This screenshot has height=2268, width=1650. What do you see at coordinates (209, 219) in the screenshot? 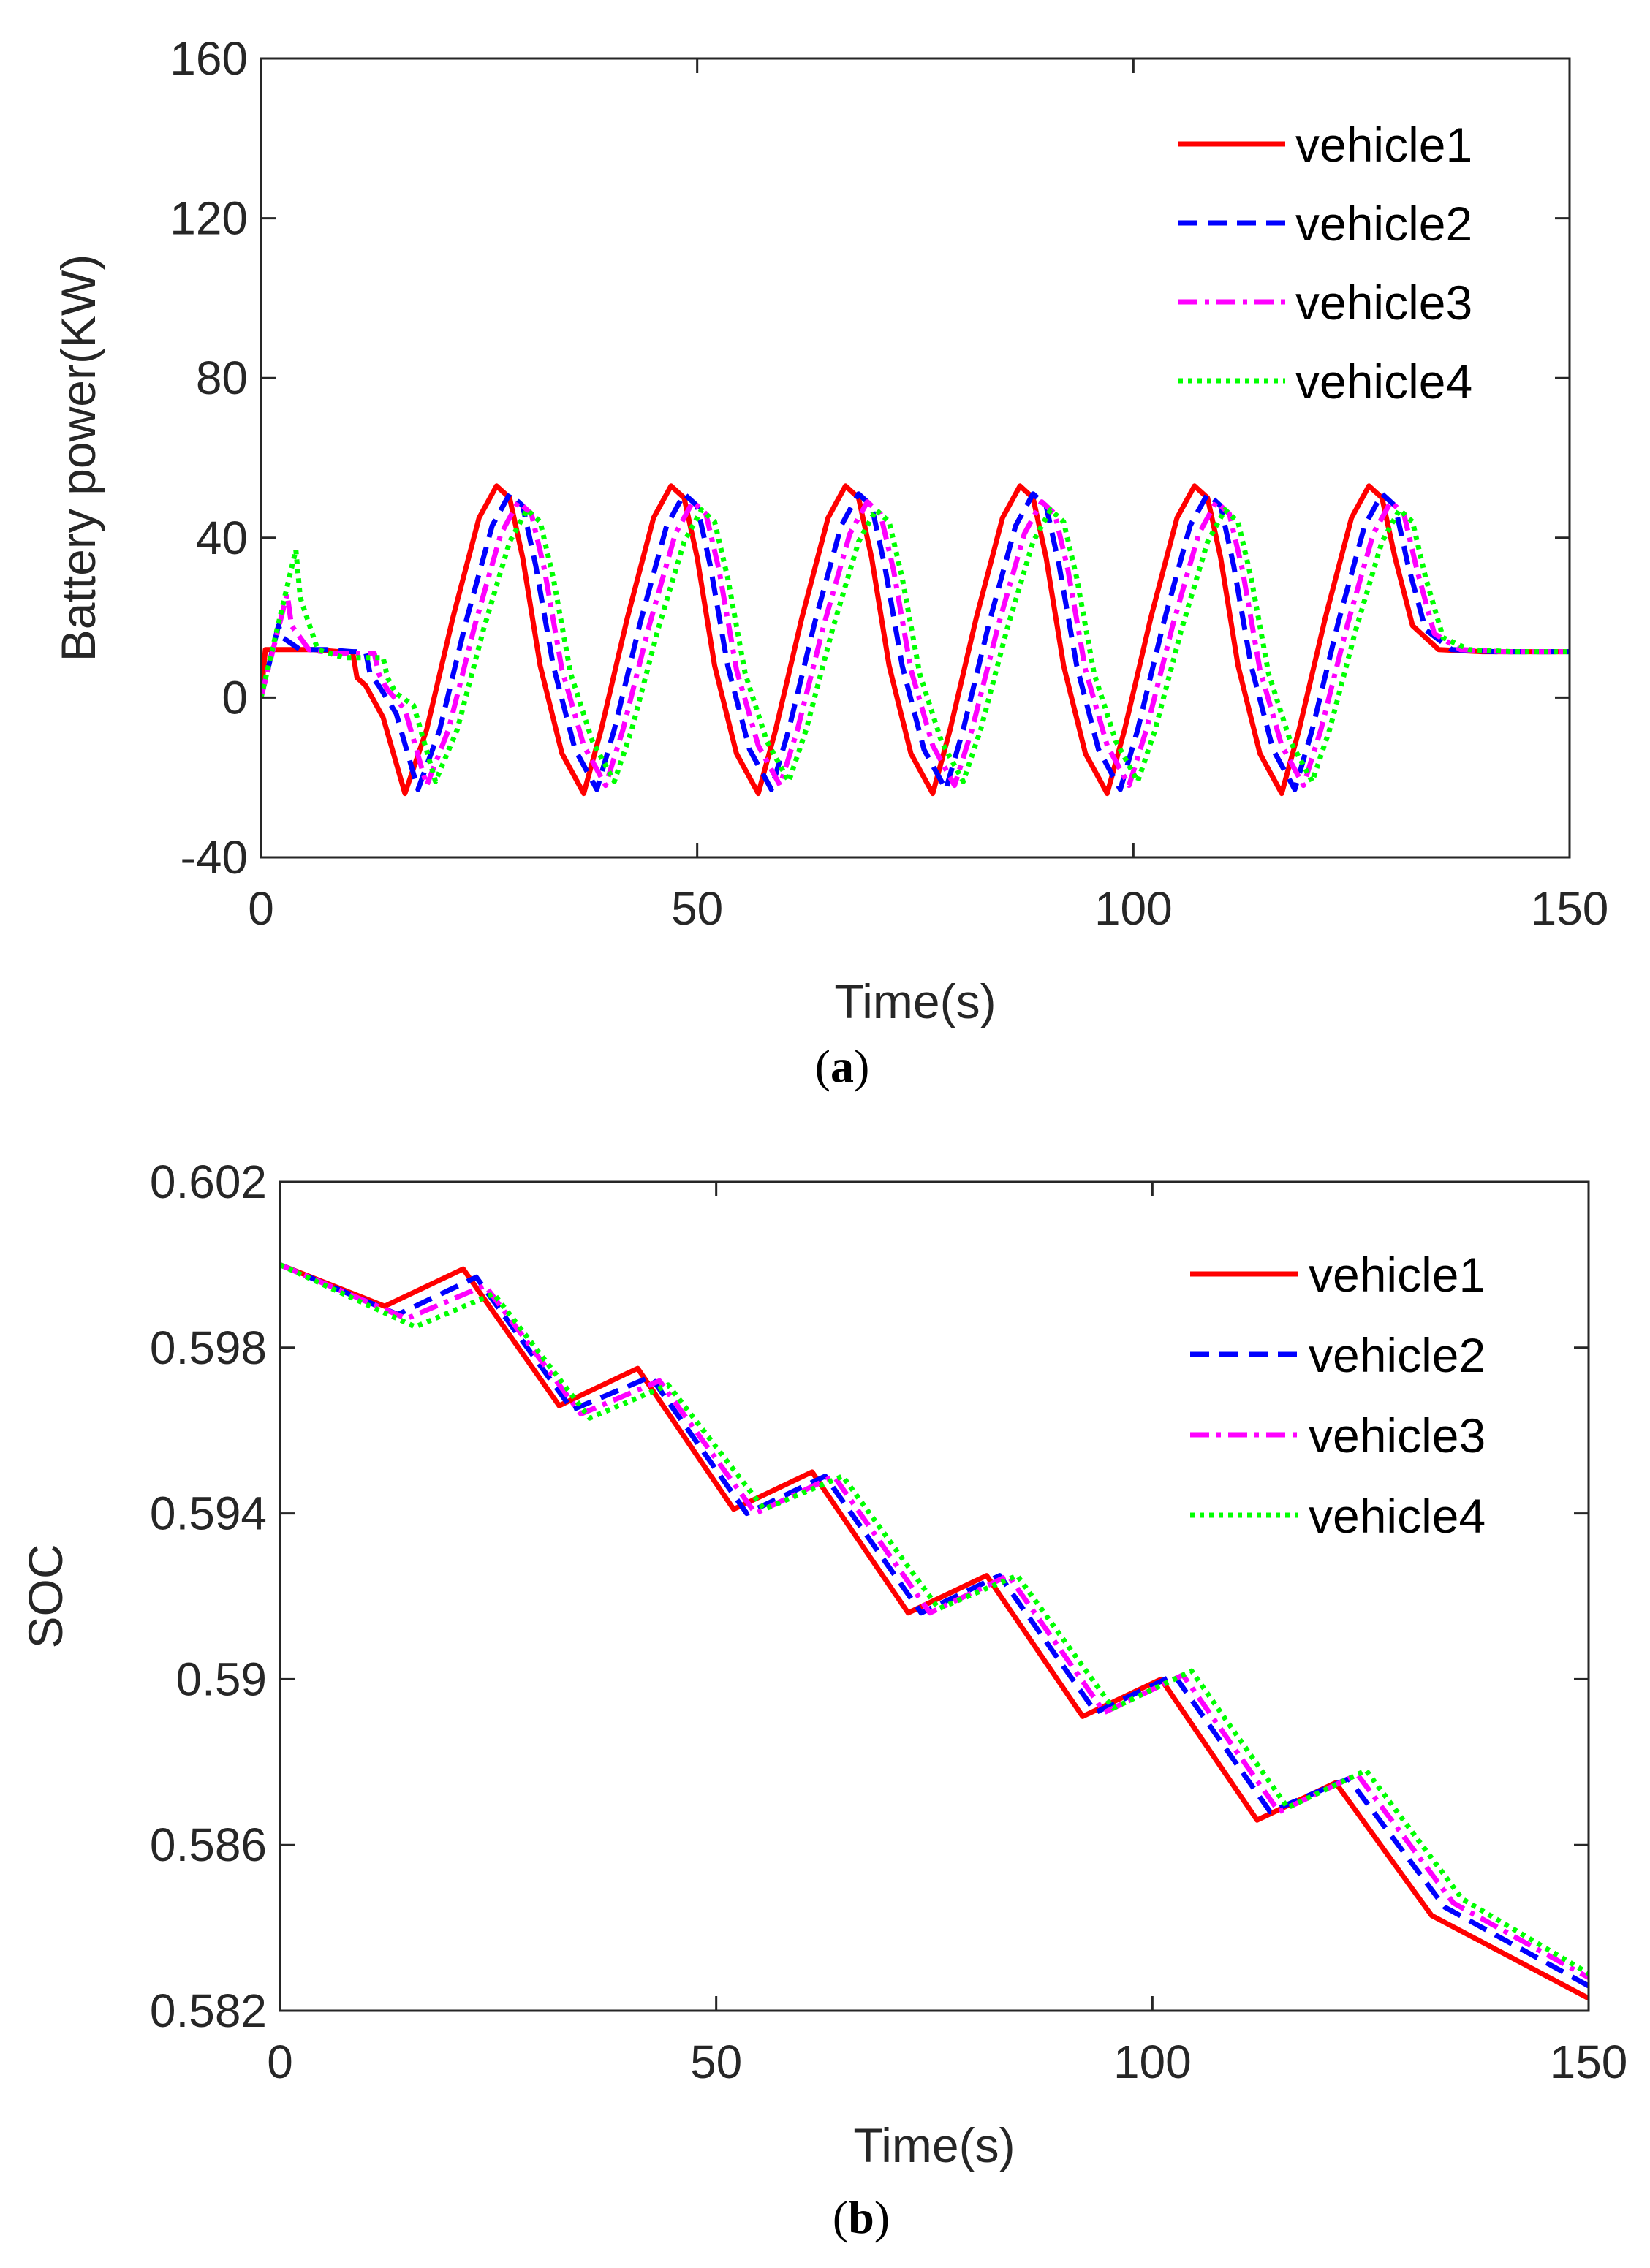
I see `y-tick-label: 120` at bounding box center [209, 219].